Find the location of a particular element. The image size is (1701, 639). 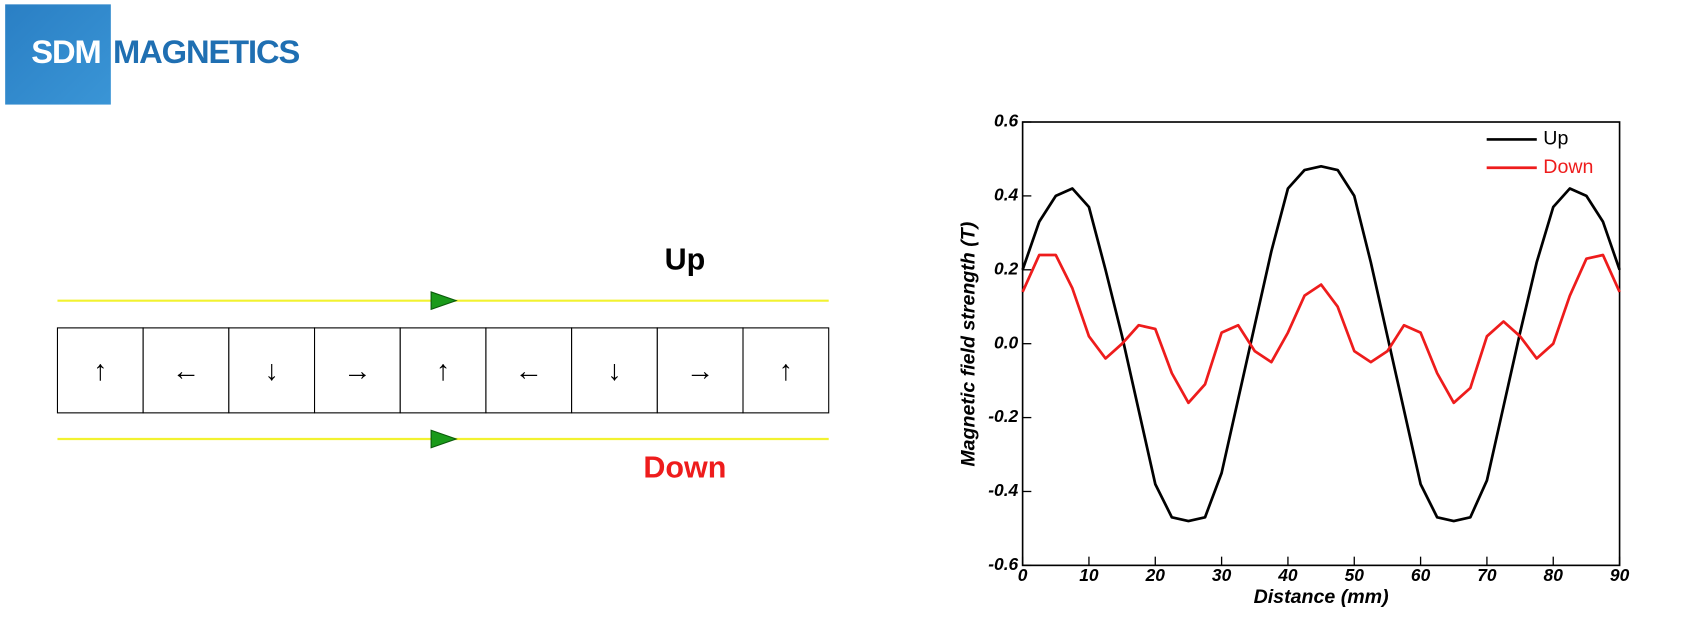

x-tick-label: 40 is located at coordinates (1287, 575).